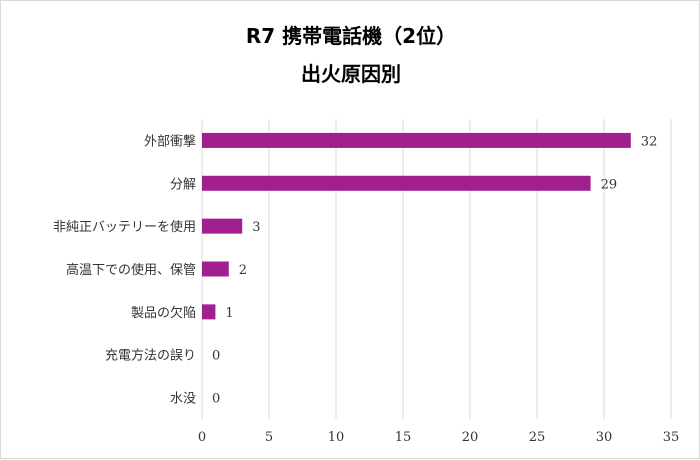 Image resolution: width=700 pixels, height=460 pixels. What do you see at coordinates (336, 437) in the screenshot?
I see `x-tick-label: 10` at bounding box center [336, 437].